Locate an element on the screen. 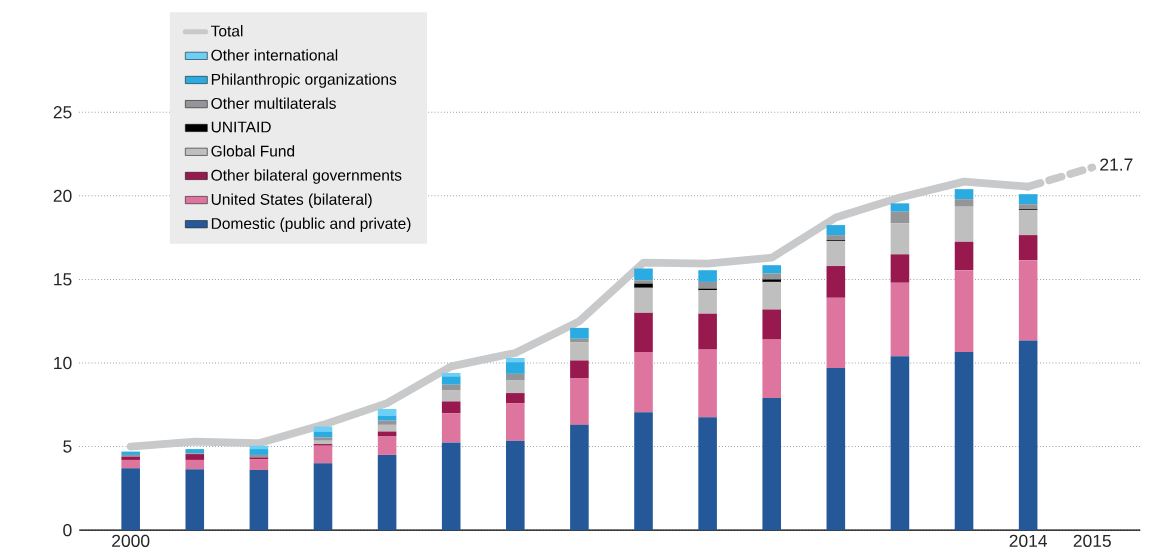 Image resolution: width=1161 pixels, height=559 pixels. legend-label: United States (bilateral) is located at coordinates (291, 200).